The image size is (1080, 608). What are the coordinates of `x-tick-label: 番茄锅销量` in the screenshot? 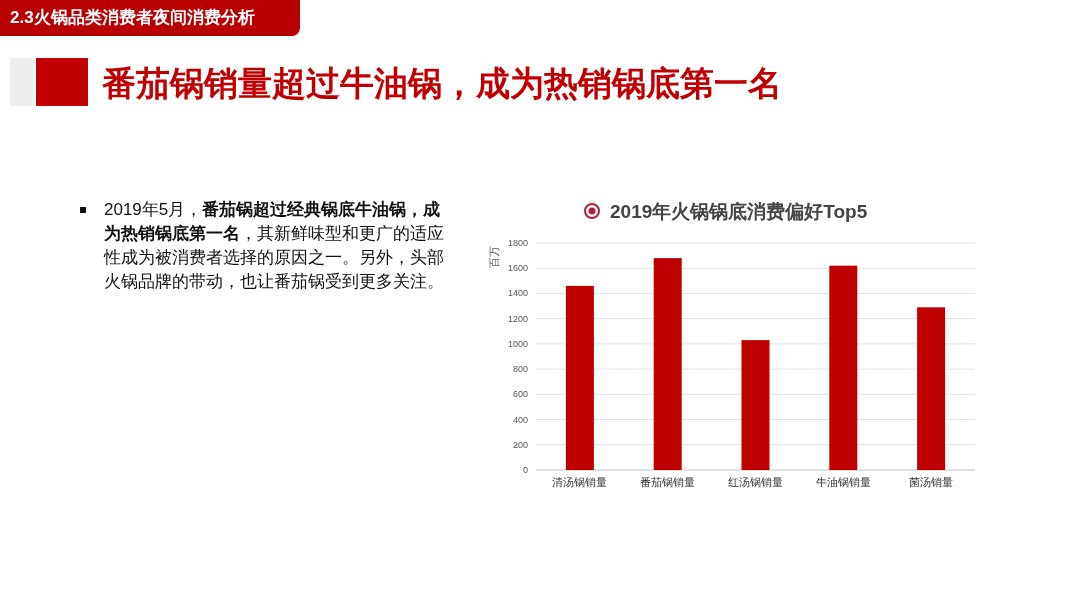 It's located at (668, 482).